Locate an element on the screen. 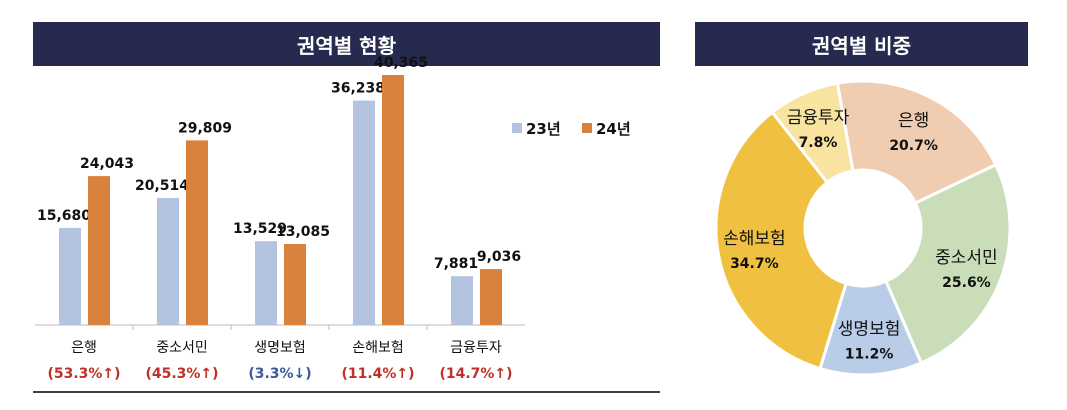 Image resolution: width=1067 pixels, height=410 pixels. change-label: (3.3%↓) is located at coordinates (279, 374).